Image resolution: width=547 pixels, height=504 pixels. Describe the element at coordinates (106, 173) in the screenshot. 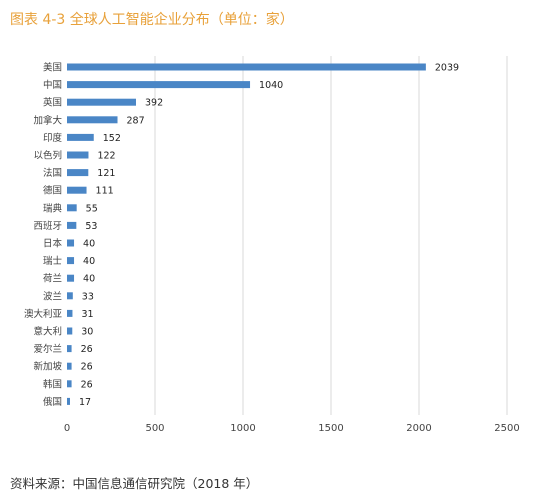

I see `data-label: 121` at that location.